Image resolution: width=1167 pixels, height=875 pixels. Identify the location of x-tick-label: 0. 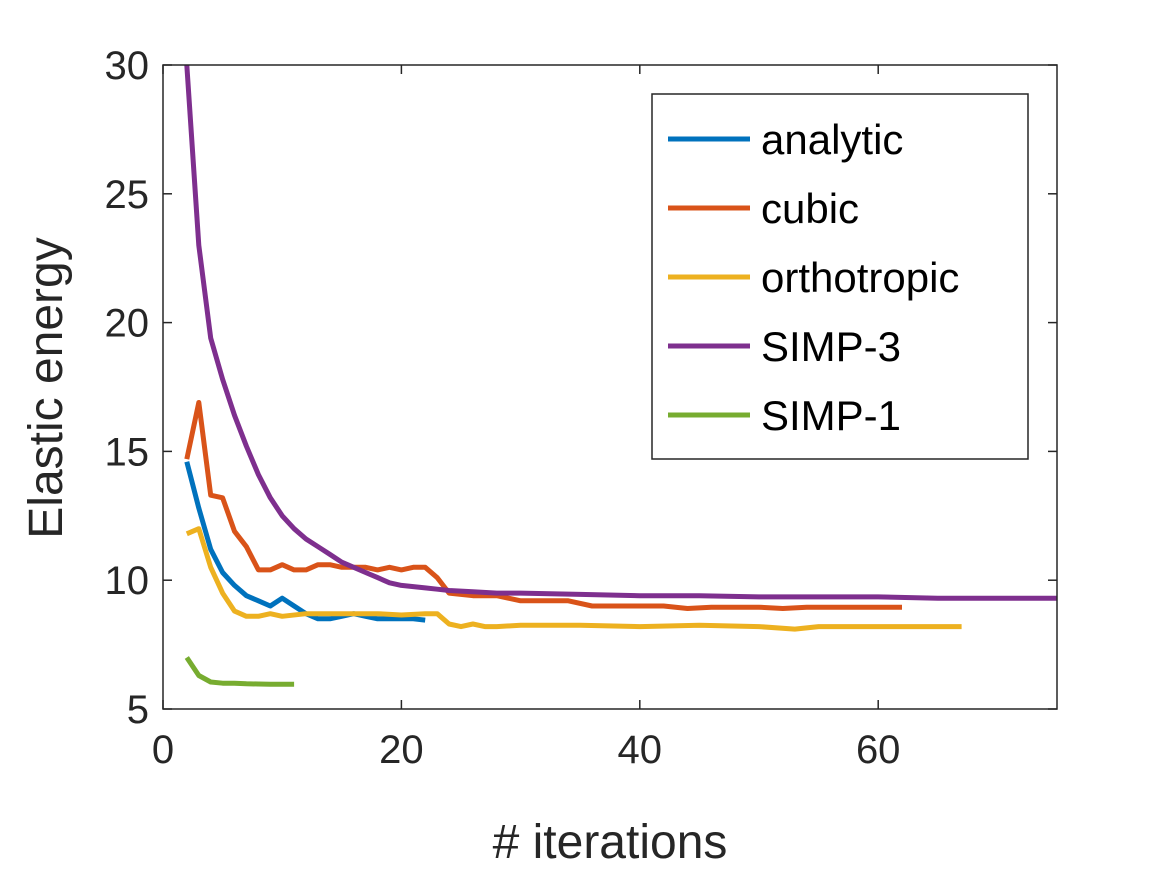
(163, 750).